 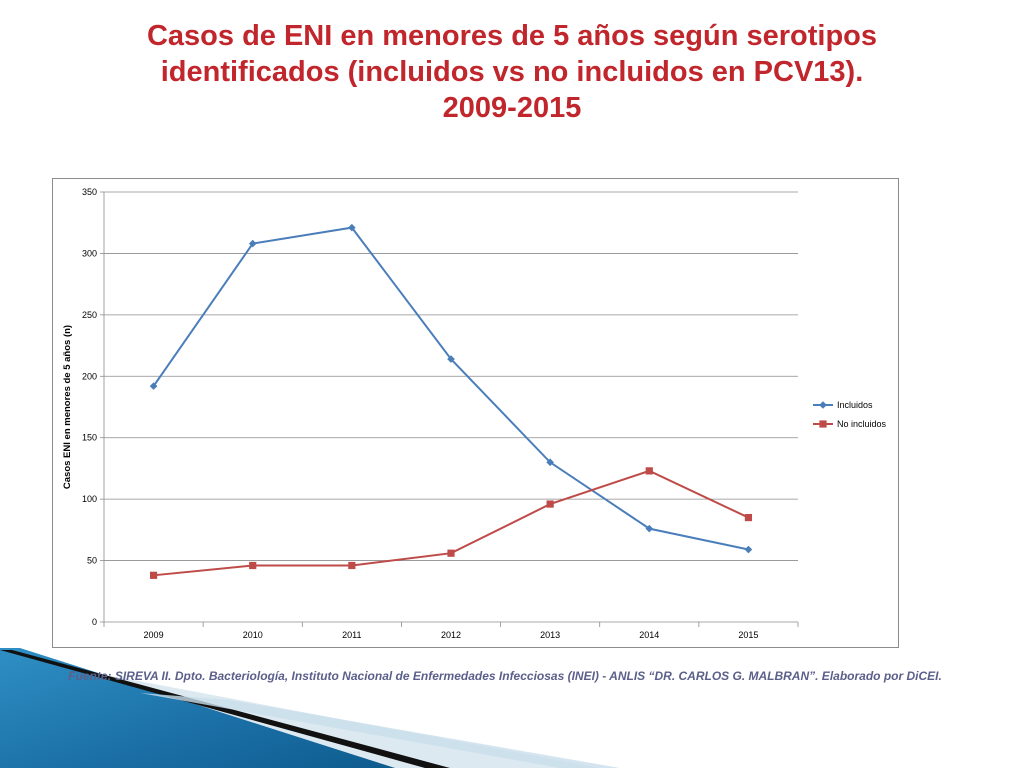 I want to click on legend-marker-no-incluidos, so click(x=823, y=424).